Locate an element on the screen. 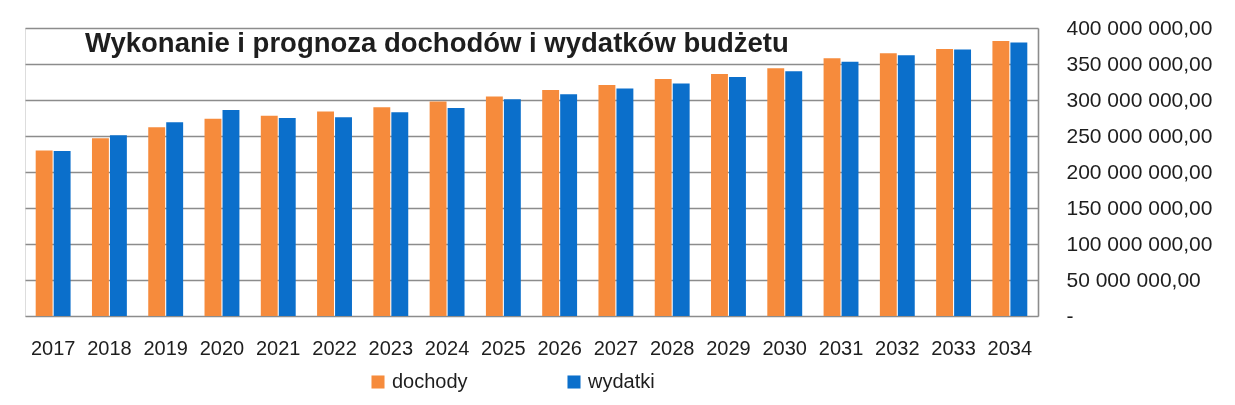 The width and height of the screenshot is (1235, 405). x-tick-label: 2018 is located at coordinates (109, 347).